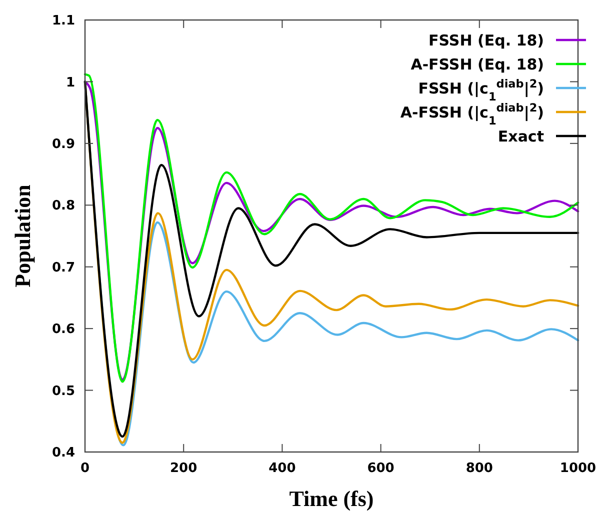 This screenshot has height=512, width=599. I want to click on y-tick-label: 0.4, so click(63, 453).